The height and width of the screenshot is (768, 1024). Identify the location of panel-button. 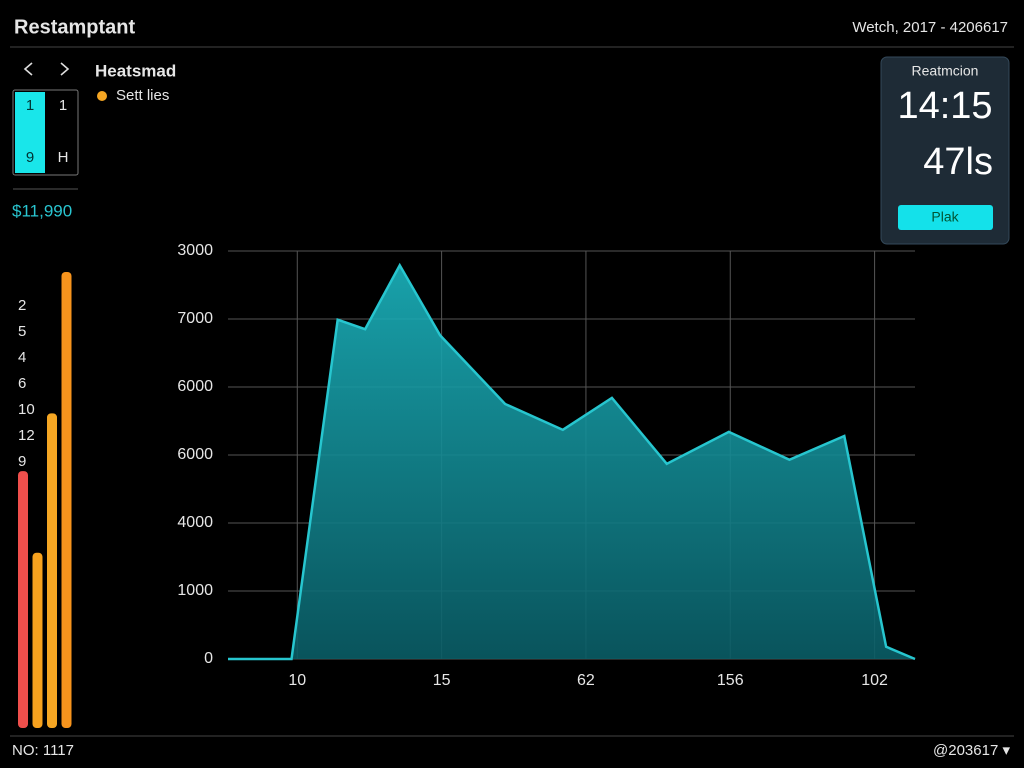
(945, 217).